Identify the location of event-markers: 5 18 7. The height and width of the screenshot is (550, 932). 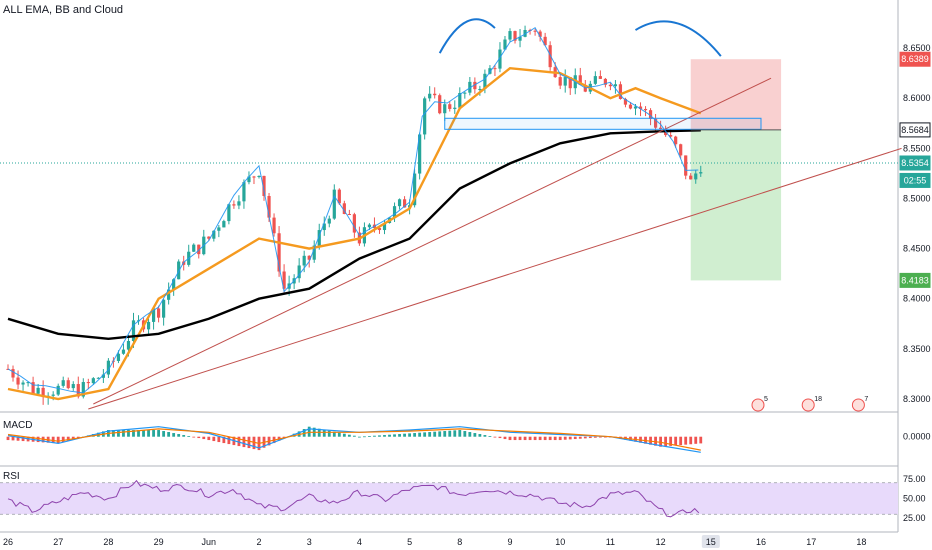
(809, 404).